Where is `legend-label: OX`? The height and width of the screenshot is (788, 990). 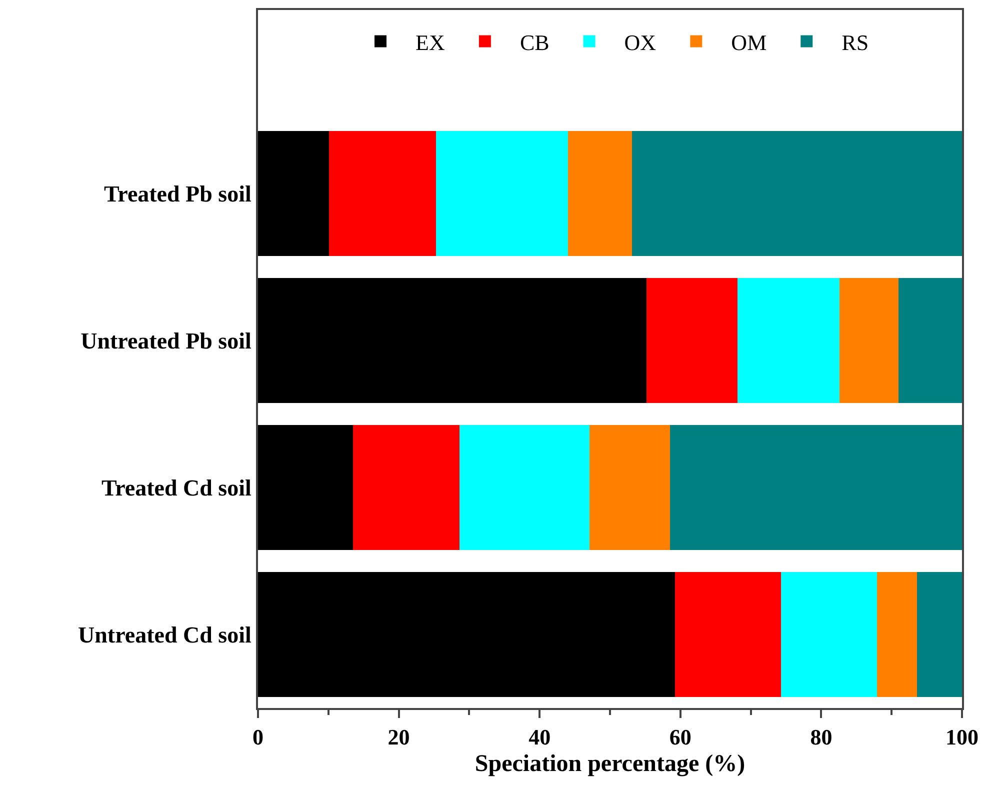
legend-label: OX is located at coordinates (640, 42).